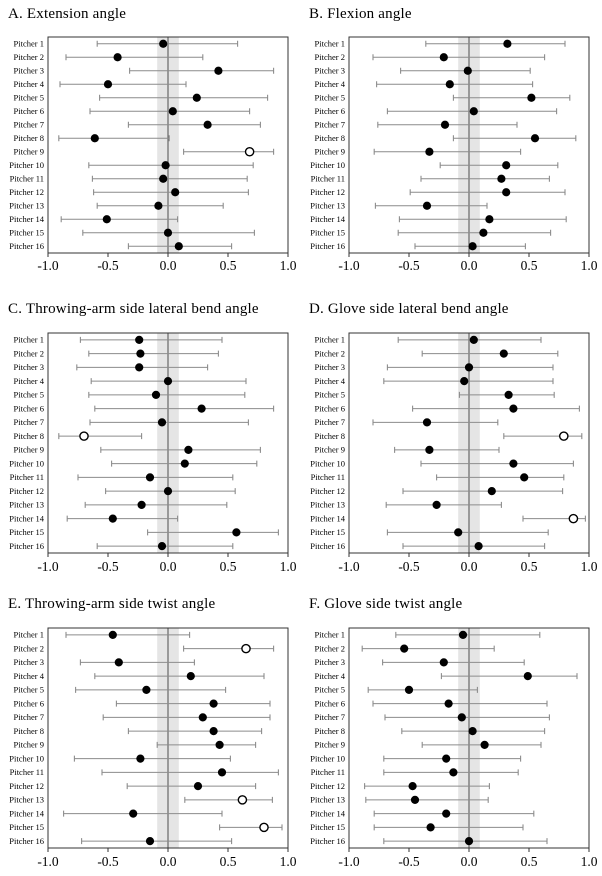 This screenshot has height=876, width=602. What do you see at coordinates (118, 340) in the screenshot?
I see `pitcher-row: Pitcher 1` at bounding box center [118, 340].